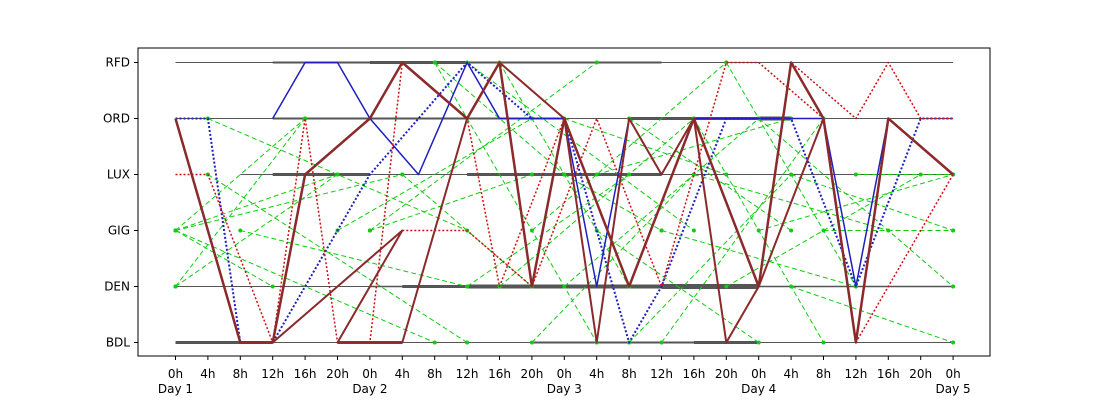 The image size is (1100, 400). Describe the element at coordinates (953, 389) in the screenshot. I see `x-day-label: Day 5` at that location.